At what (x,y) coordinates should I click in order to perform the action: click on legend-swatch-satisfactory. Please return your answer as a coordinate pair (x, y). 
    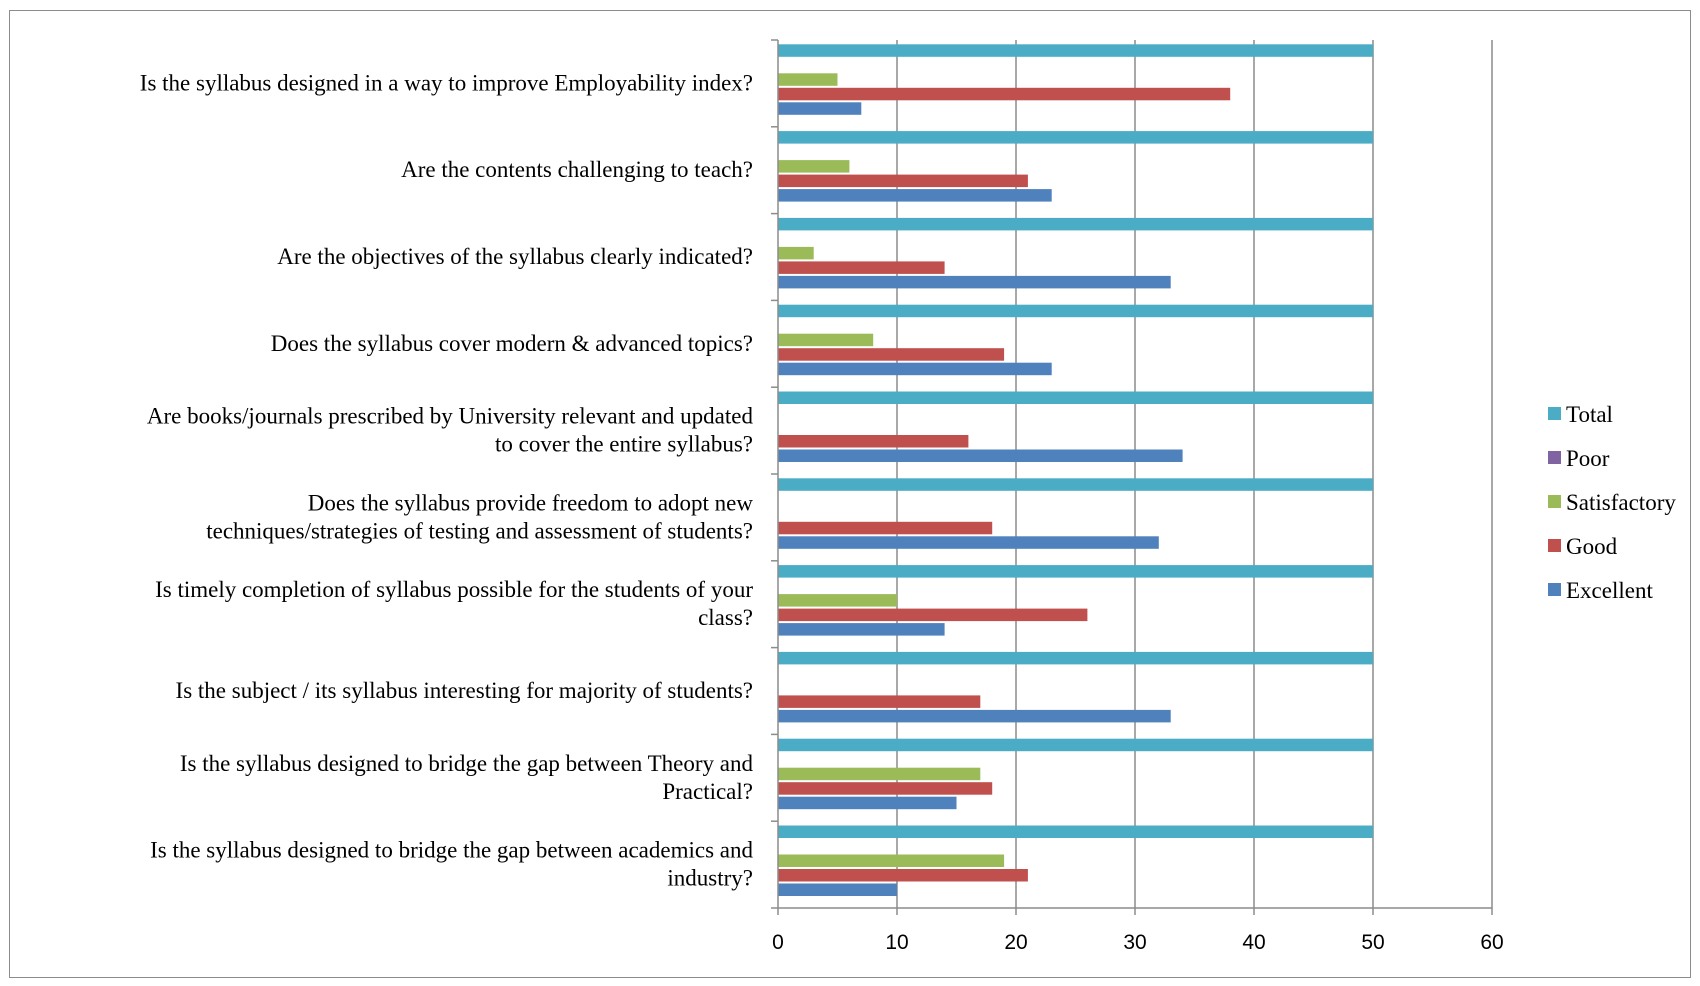
    Looking at the image, I should click on (1554, 501).